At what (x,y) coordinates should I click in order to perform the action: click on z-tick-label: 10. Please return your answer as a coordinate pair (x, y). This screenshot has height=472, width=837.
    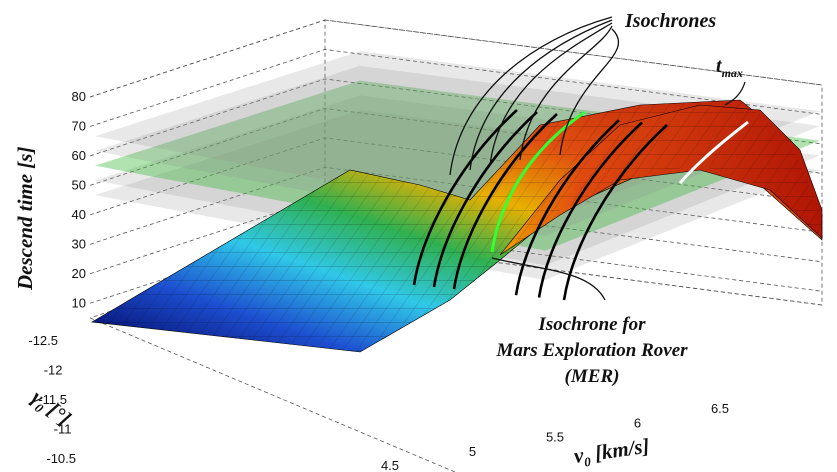
    Looking at the image, I should click on (79, 302).